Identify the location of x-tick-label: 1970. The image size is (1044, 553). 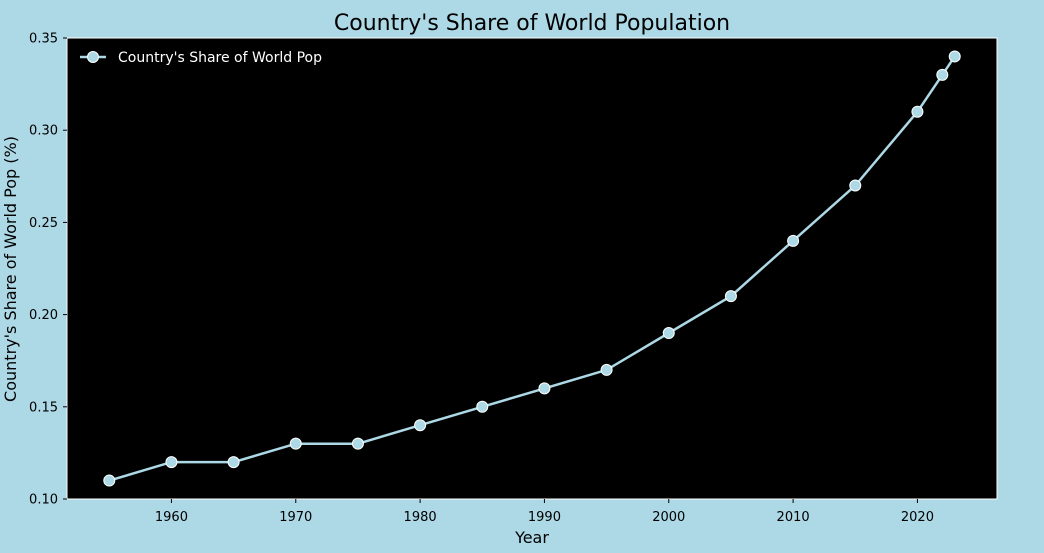
(295, 517).